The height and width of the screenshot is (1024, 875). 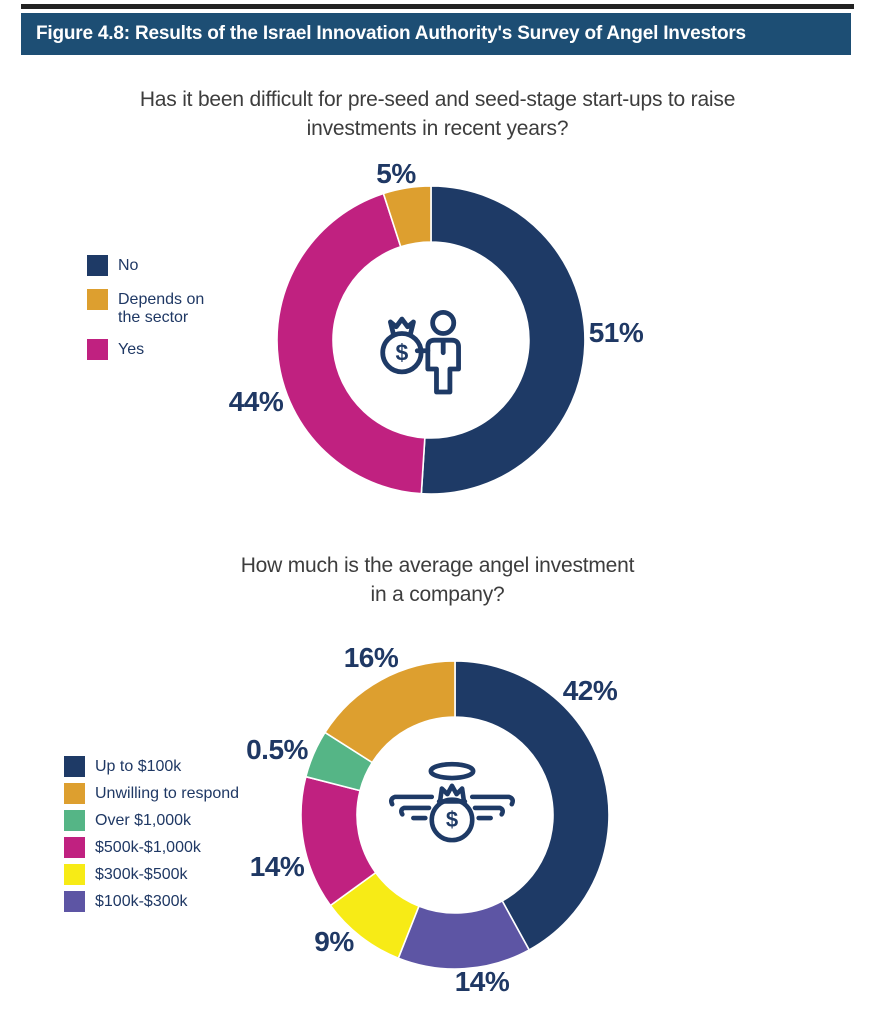 What do you see at coordinates (437, 128) in the screenshot?
I see `chart1-title-line2: investments in recent years?` at bounding box center [437, 128].